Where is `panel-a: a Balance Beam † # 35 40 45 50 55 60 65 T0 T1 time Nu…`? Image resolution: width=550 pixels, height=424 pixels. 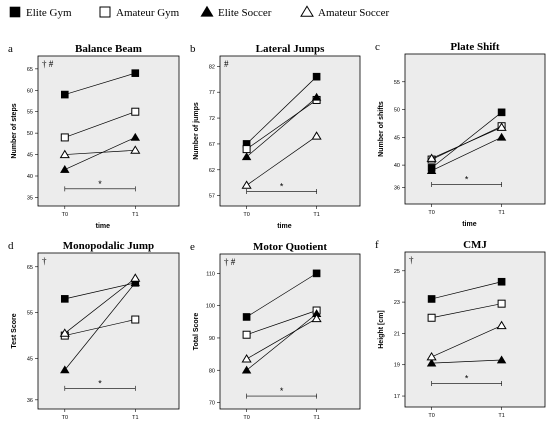
panel-a: a Balance Beam † # 35 40 45 50 55 60 65 T0 T1 time Nu… is located at coordinates (94, 136).